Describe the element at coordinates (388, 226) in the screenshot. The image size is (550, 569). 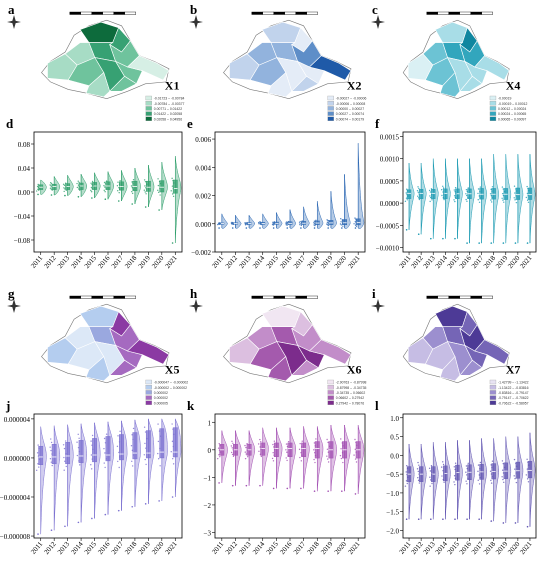
I see `y-tick-label: −0.0005` at that location.